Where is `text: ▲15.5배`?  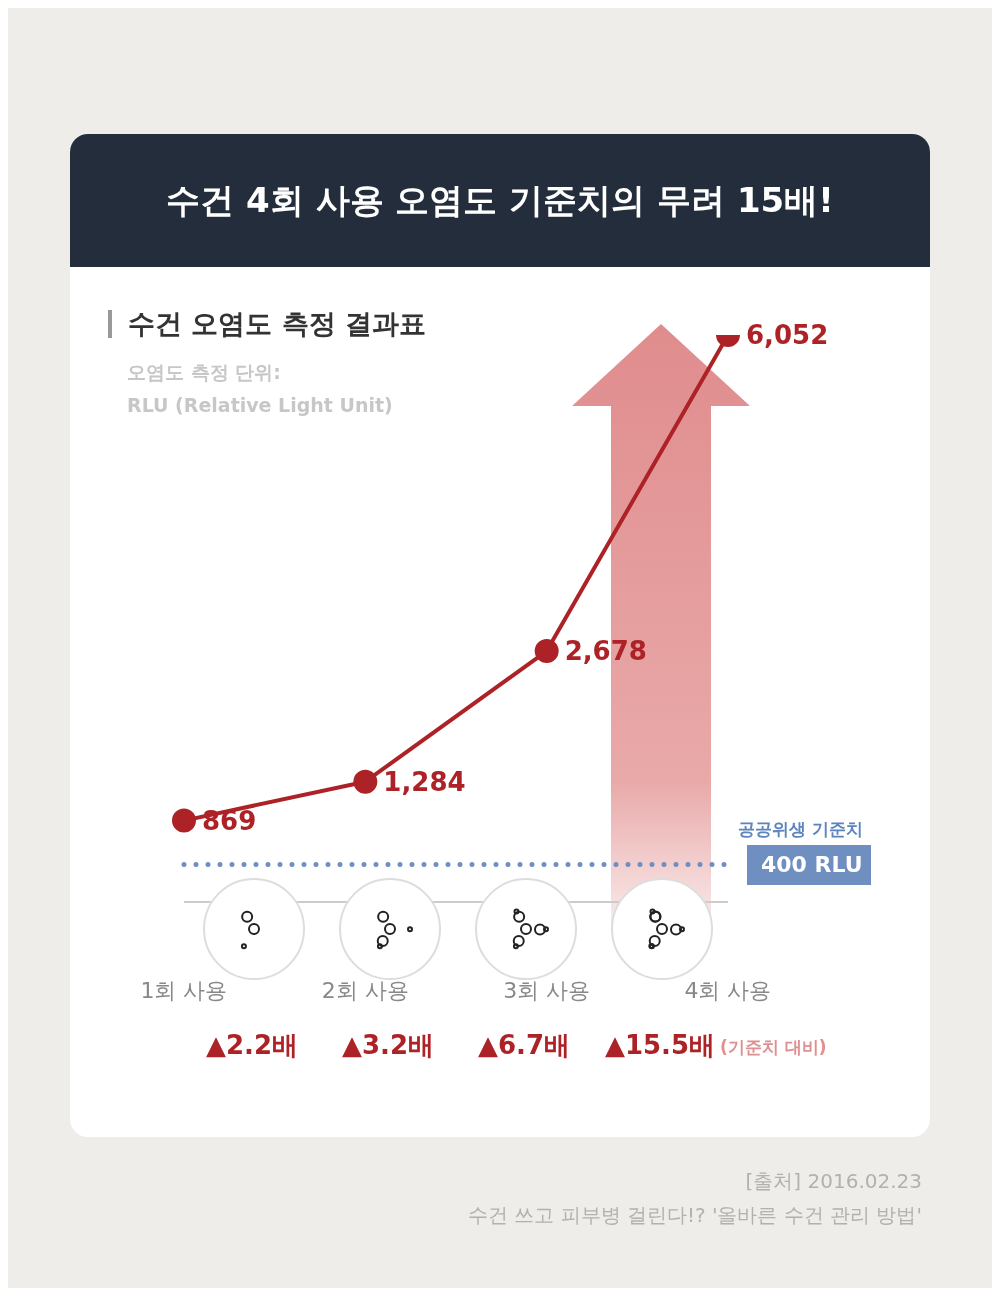
text: ▲15.5배 is located at coordinates (660, 1045).